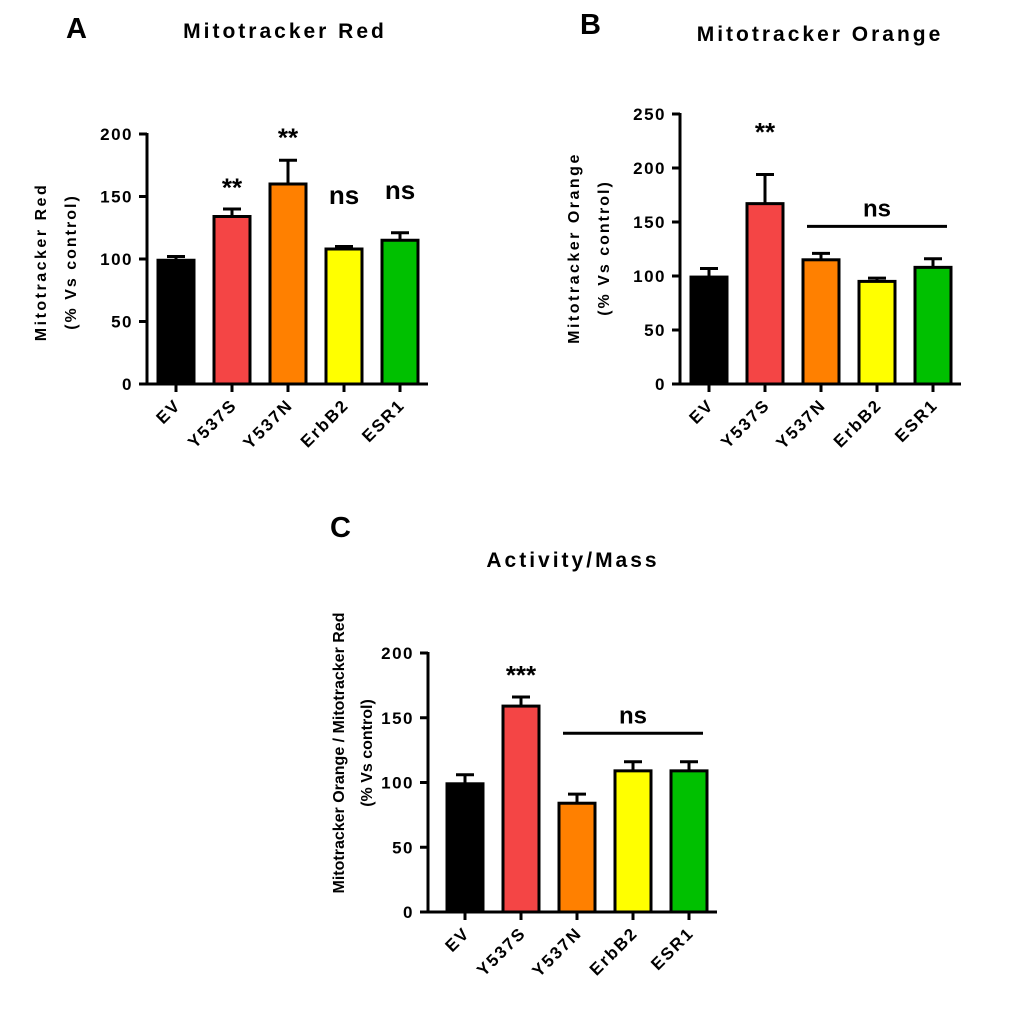  What do you see at coordinates (285, 31) in the screenshot?
I see `chart-title: Mitotracker Red` at bounding box center [285, 31].